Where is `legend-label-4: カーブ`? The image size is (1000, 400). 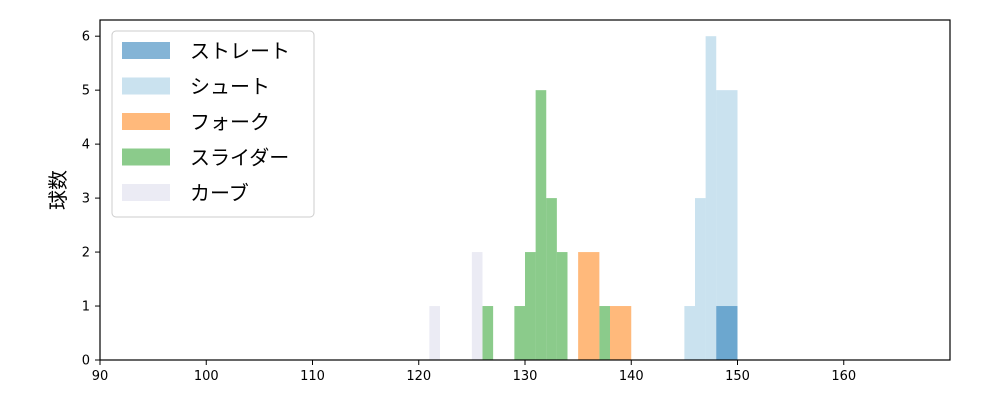 legend-label-4: カーブ is located at coordinates (219, 193).